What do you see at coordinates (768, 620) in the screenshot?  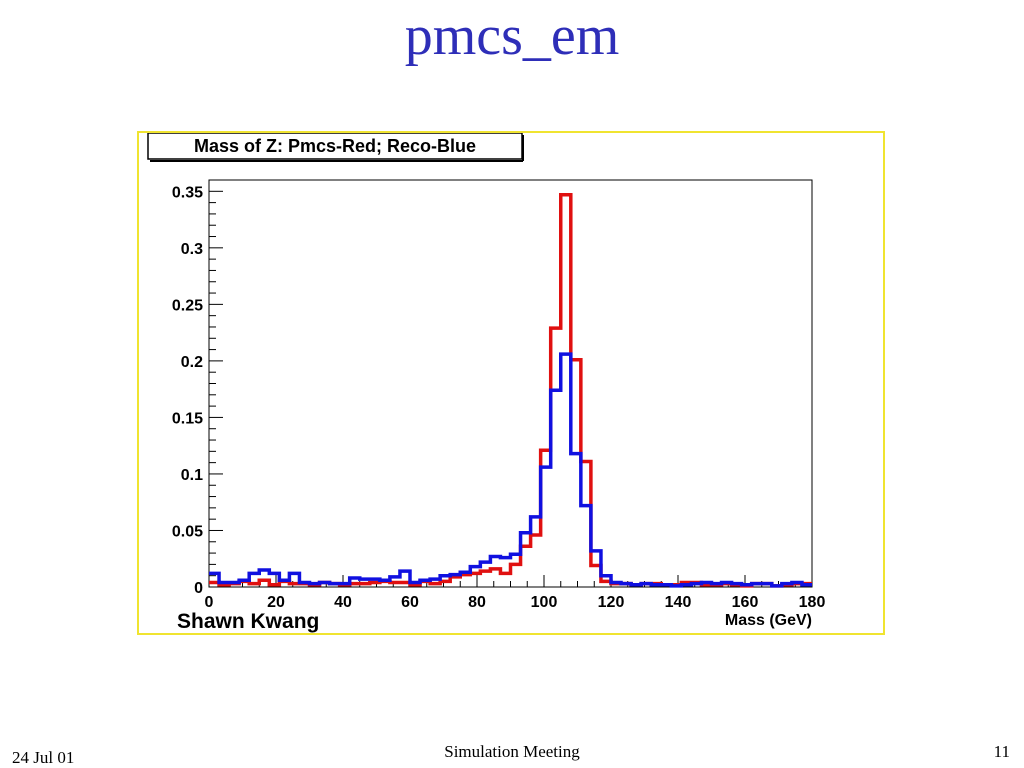 I see `x-axis-label: Mass (GeV)` at bounding box center [768, 620].